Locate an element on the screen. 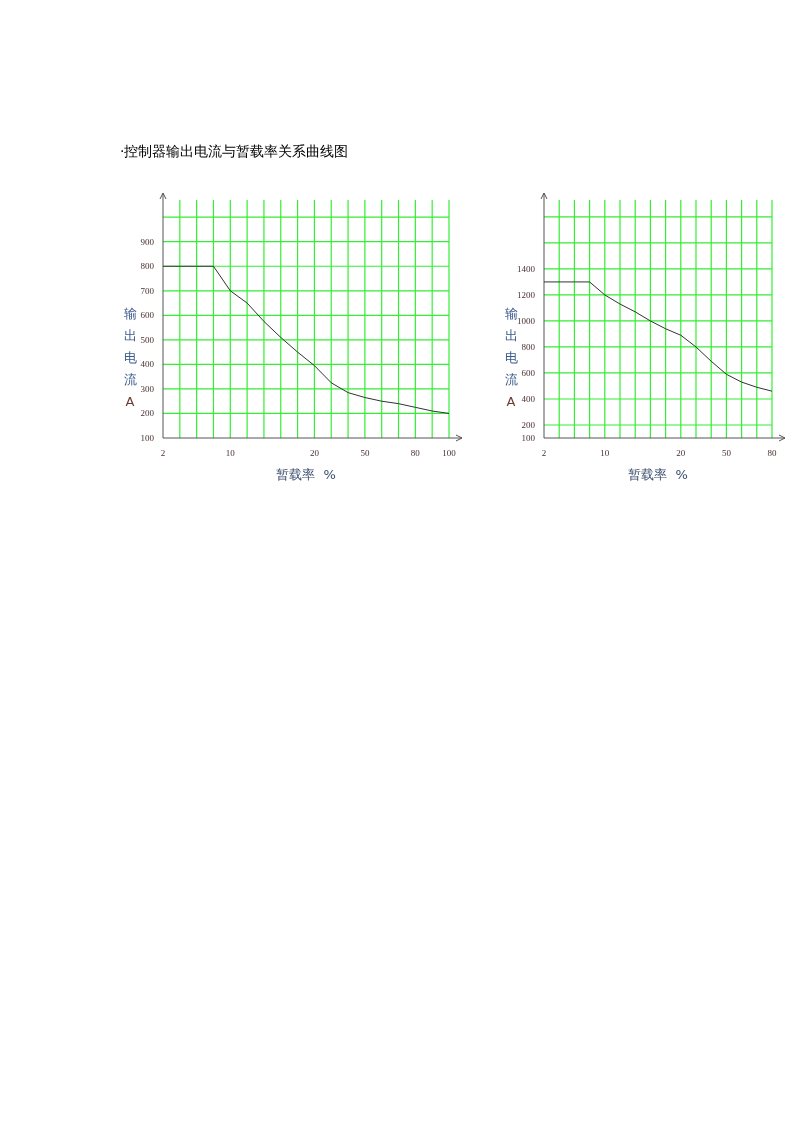  y-tick-label: 300 is located at coordinates (147, 388).